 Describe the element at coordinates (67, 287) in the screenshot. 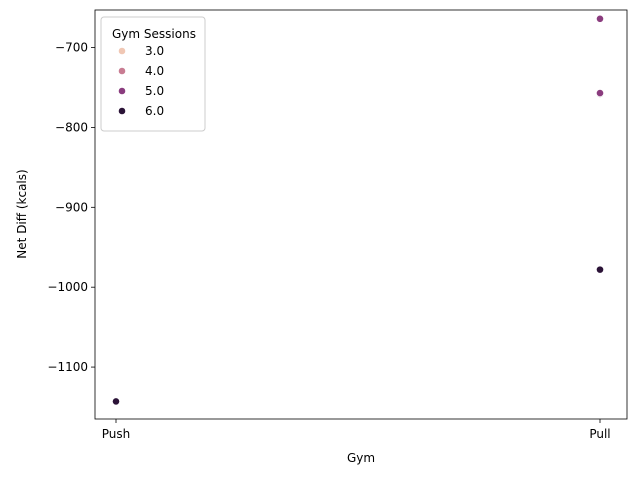

I see `y-tick-label: −1000` at that location.